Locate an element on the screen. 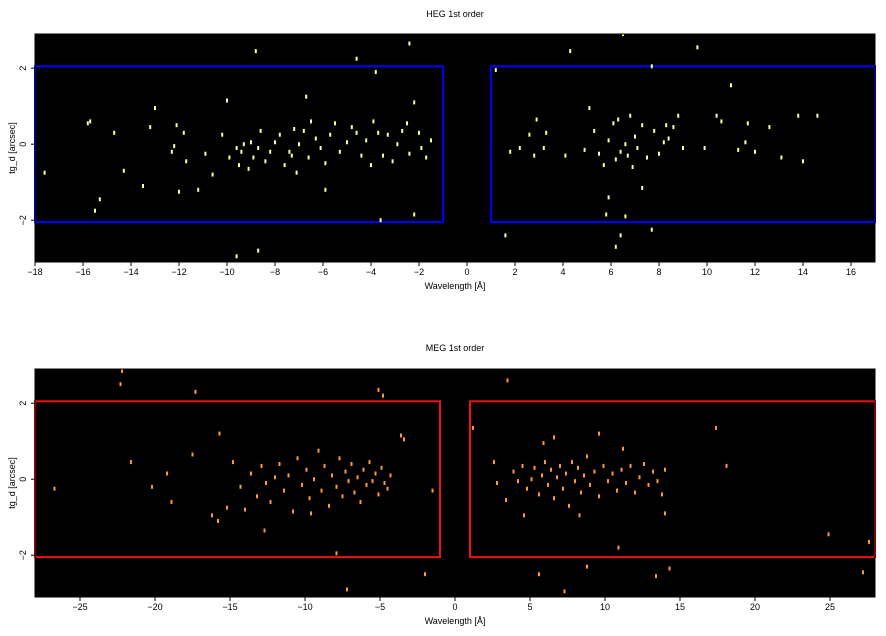 The image size is (886, 636). heg-x-tick-label: −4 is located at coordinates (371, 272).